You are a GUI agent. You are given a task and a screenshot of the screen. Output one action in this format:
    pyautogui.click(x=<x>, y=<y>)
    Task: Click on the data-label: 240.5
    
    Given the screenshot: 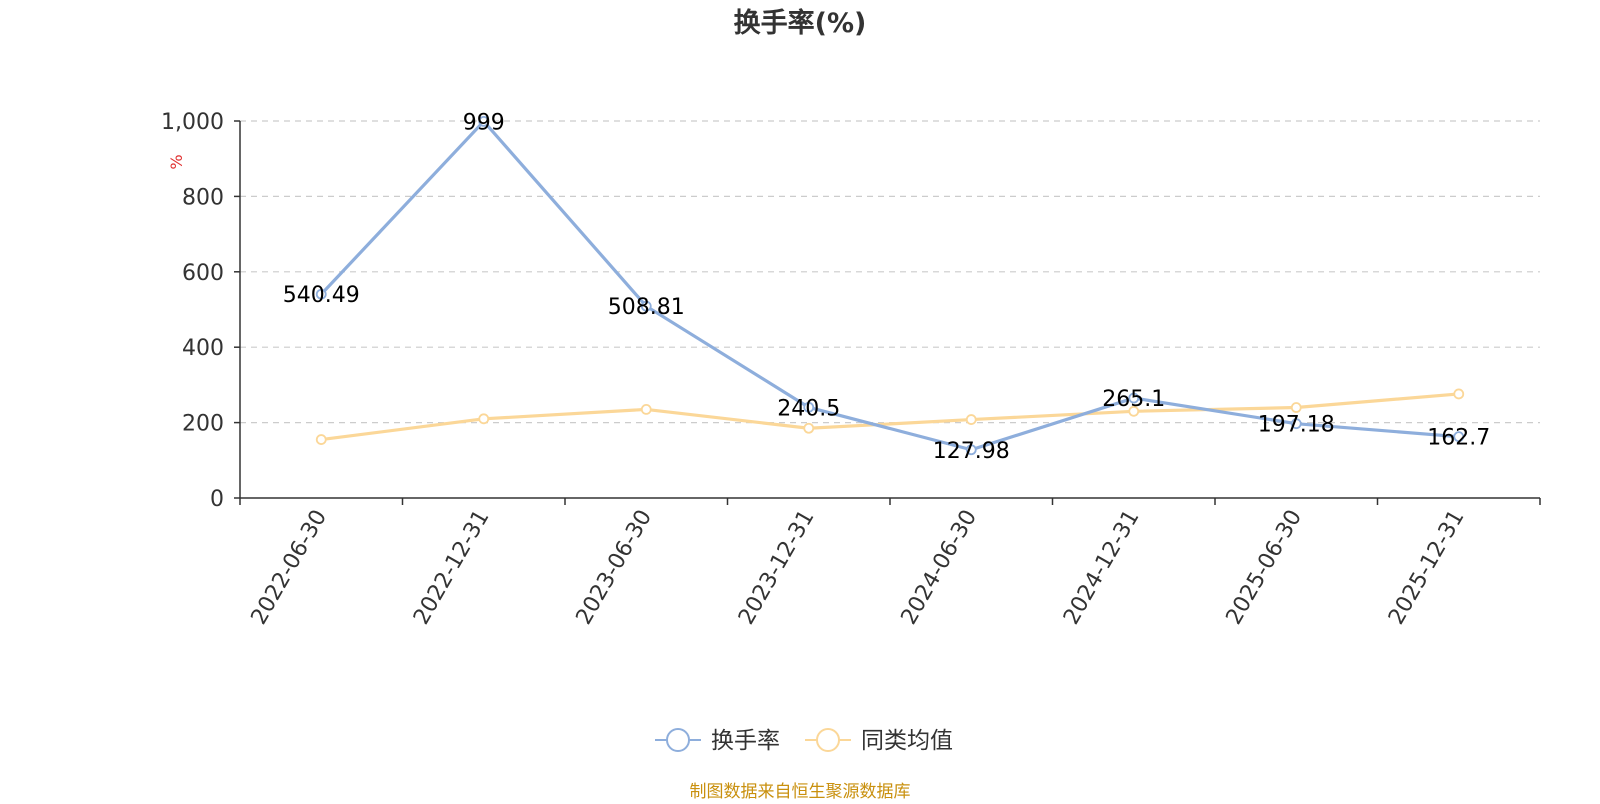 What is the action you would take?
    pyautogui.click(x=808, y=408)
    